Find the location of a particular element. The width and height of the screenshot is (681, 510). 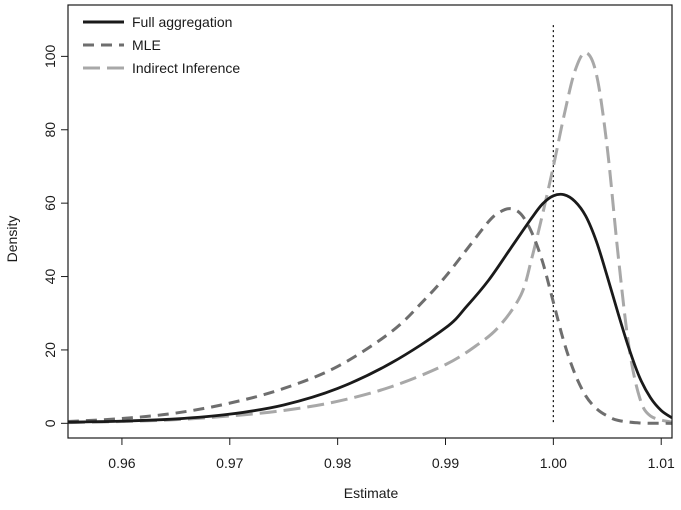

x-tick-label: 0.97 is located at coordinates (229, 463).